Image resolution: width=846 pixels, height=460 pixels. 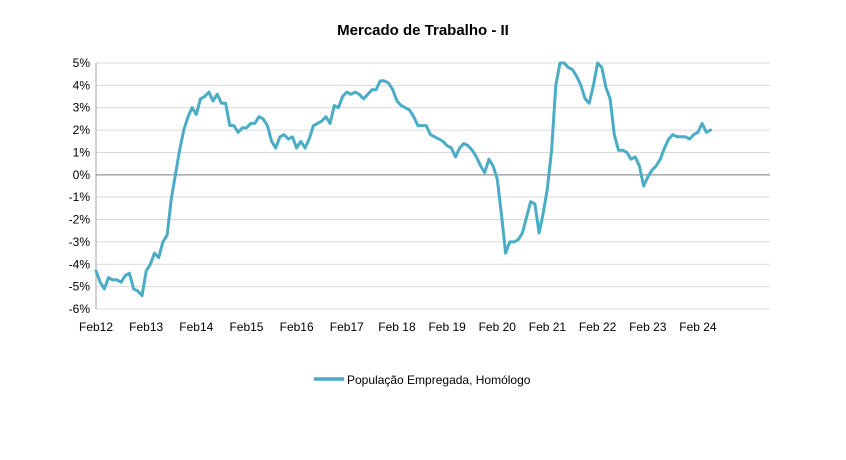 What do you see at coordinates (80, 220) in the screenshot?
I see `y-tick-label: -2%` at bounding box center [80, 220].